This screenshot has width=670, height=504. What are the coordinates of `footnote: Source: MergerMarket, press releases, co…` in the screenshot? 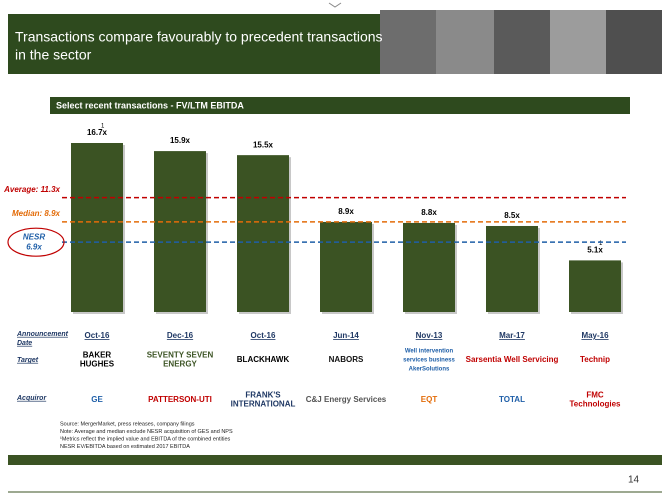 It's located at (127, 424).